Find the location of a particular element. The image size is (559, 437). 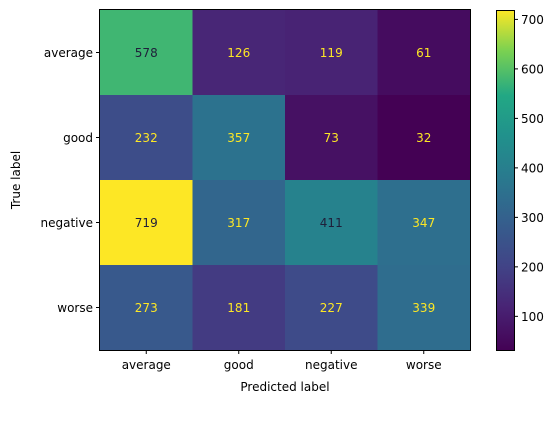

cell-value-label: 347 is located at coordinates (423, 223).